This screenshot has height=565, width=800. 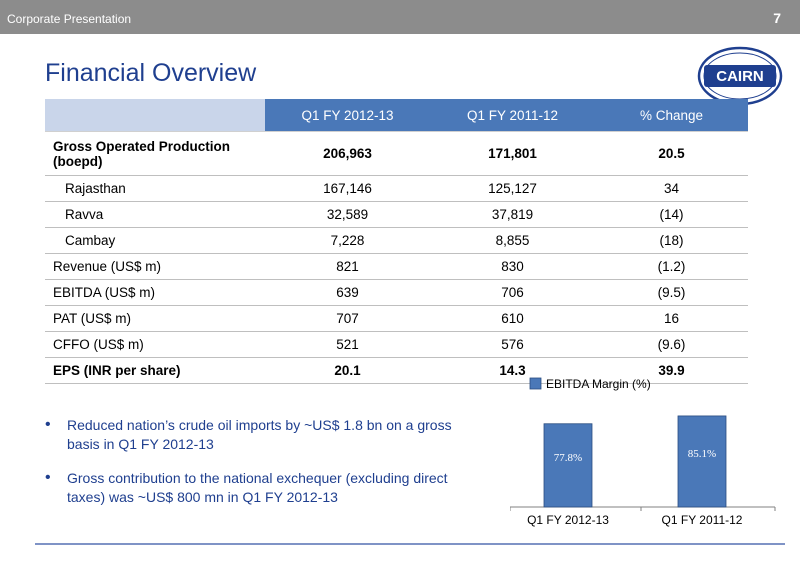 I want to click on cell-q1-2012: 639, so click(x=347, y=292).